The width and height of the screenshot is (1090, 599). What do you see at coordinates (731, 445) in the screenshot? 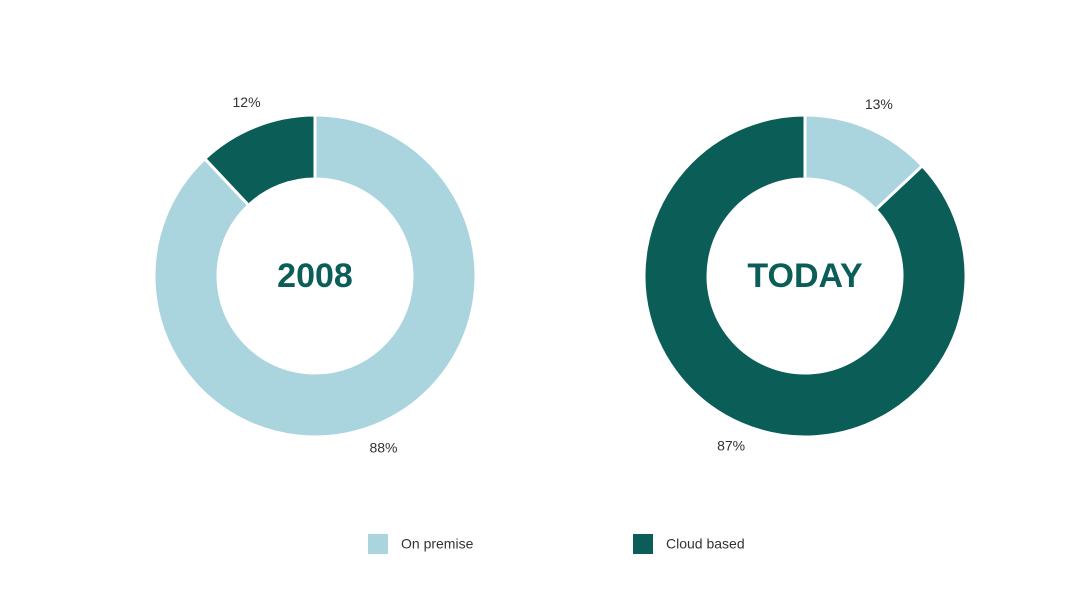
I see `value-label: 87%` at bounding box center [731, 445].